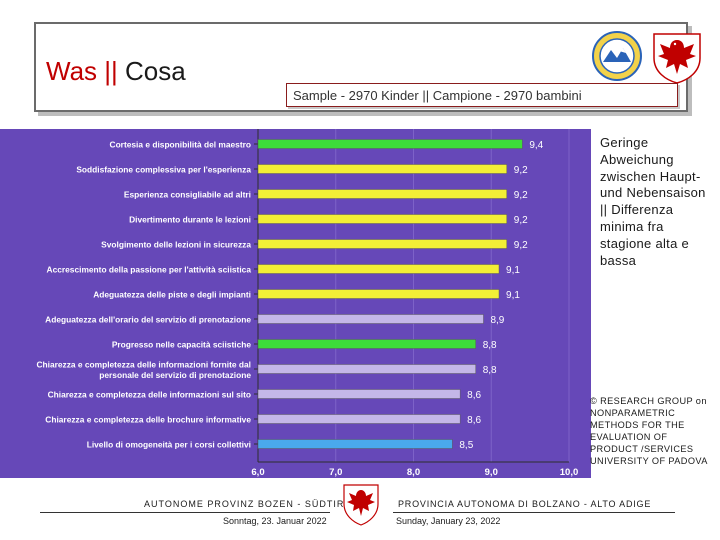  What do you see at coordinates (617, 56) in the screenshot?
I see `ski-school-seal-icon` at bounding box center [617, 56].